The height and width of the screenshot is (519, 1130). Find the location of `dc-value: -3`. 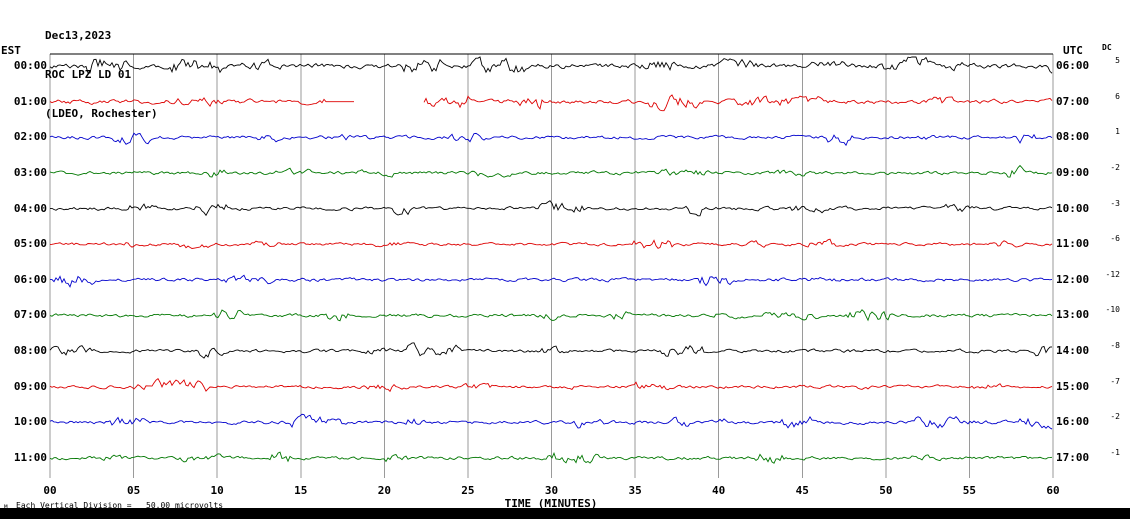

dc-value: -3 is located at coordinates (1115, 203).